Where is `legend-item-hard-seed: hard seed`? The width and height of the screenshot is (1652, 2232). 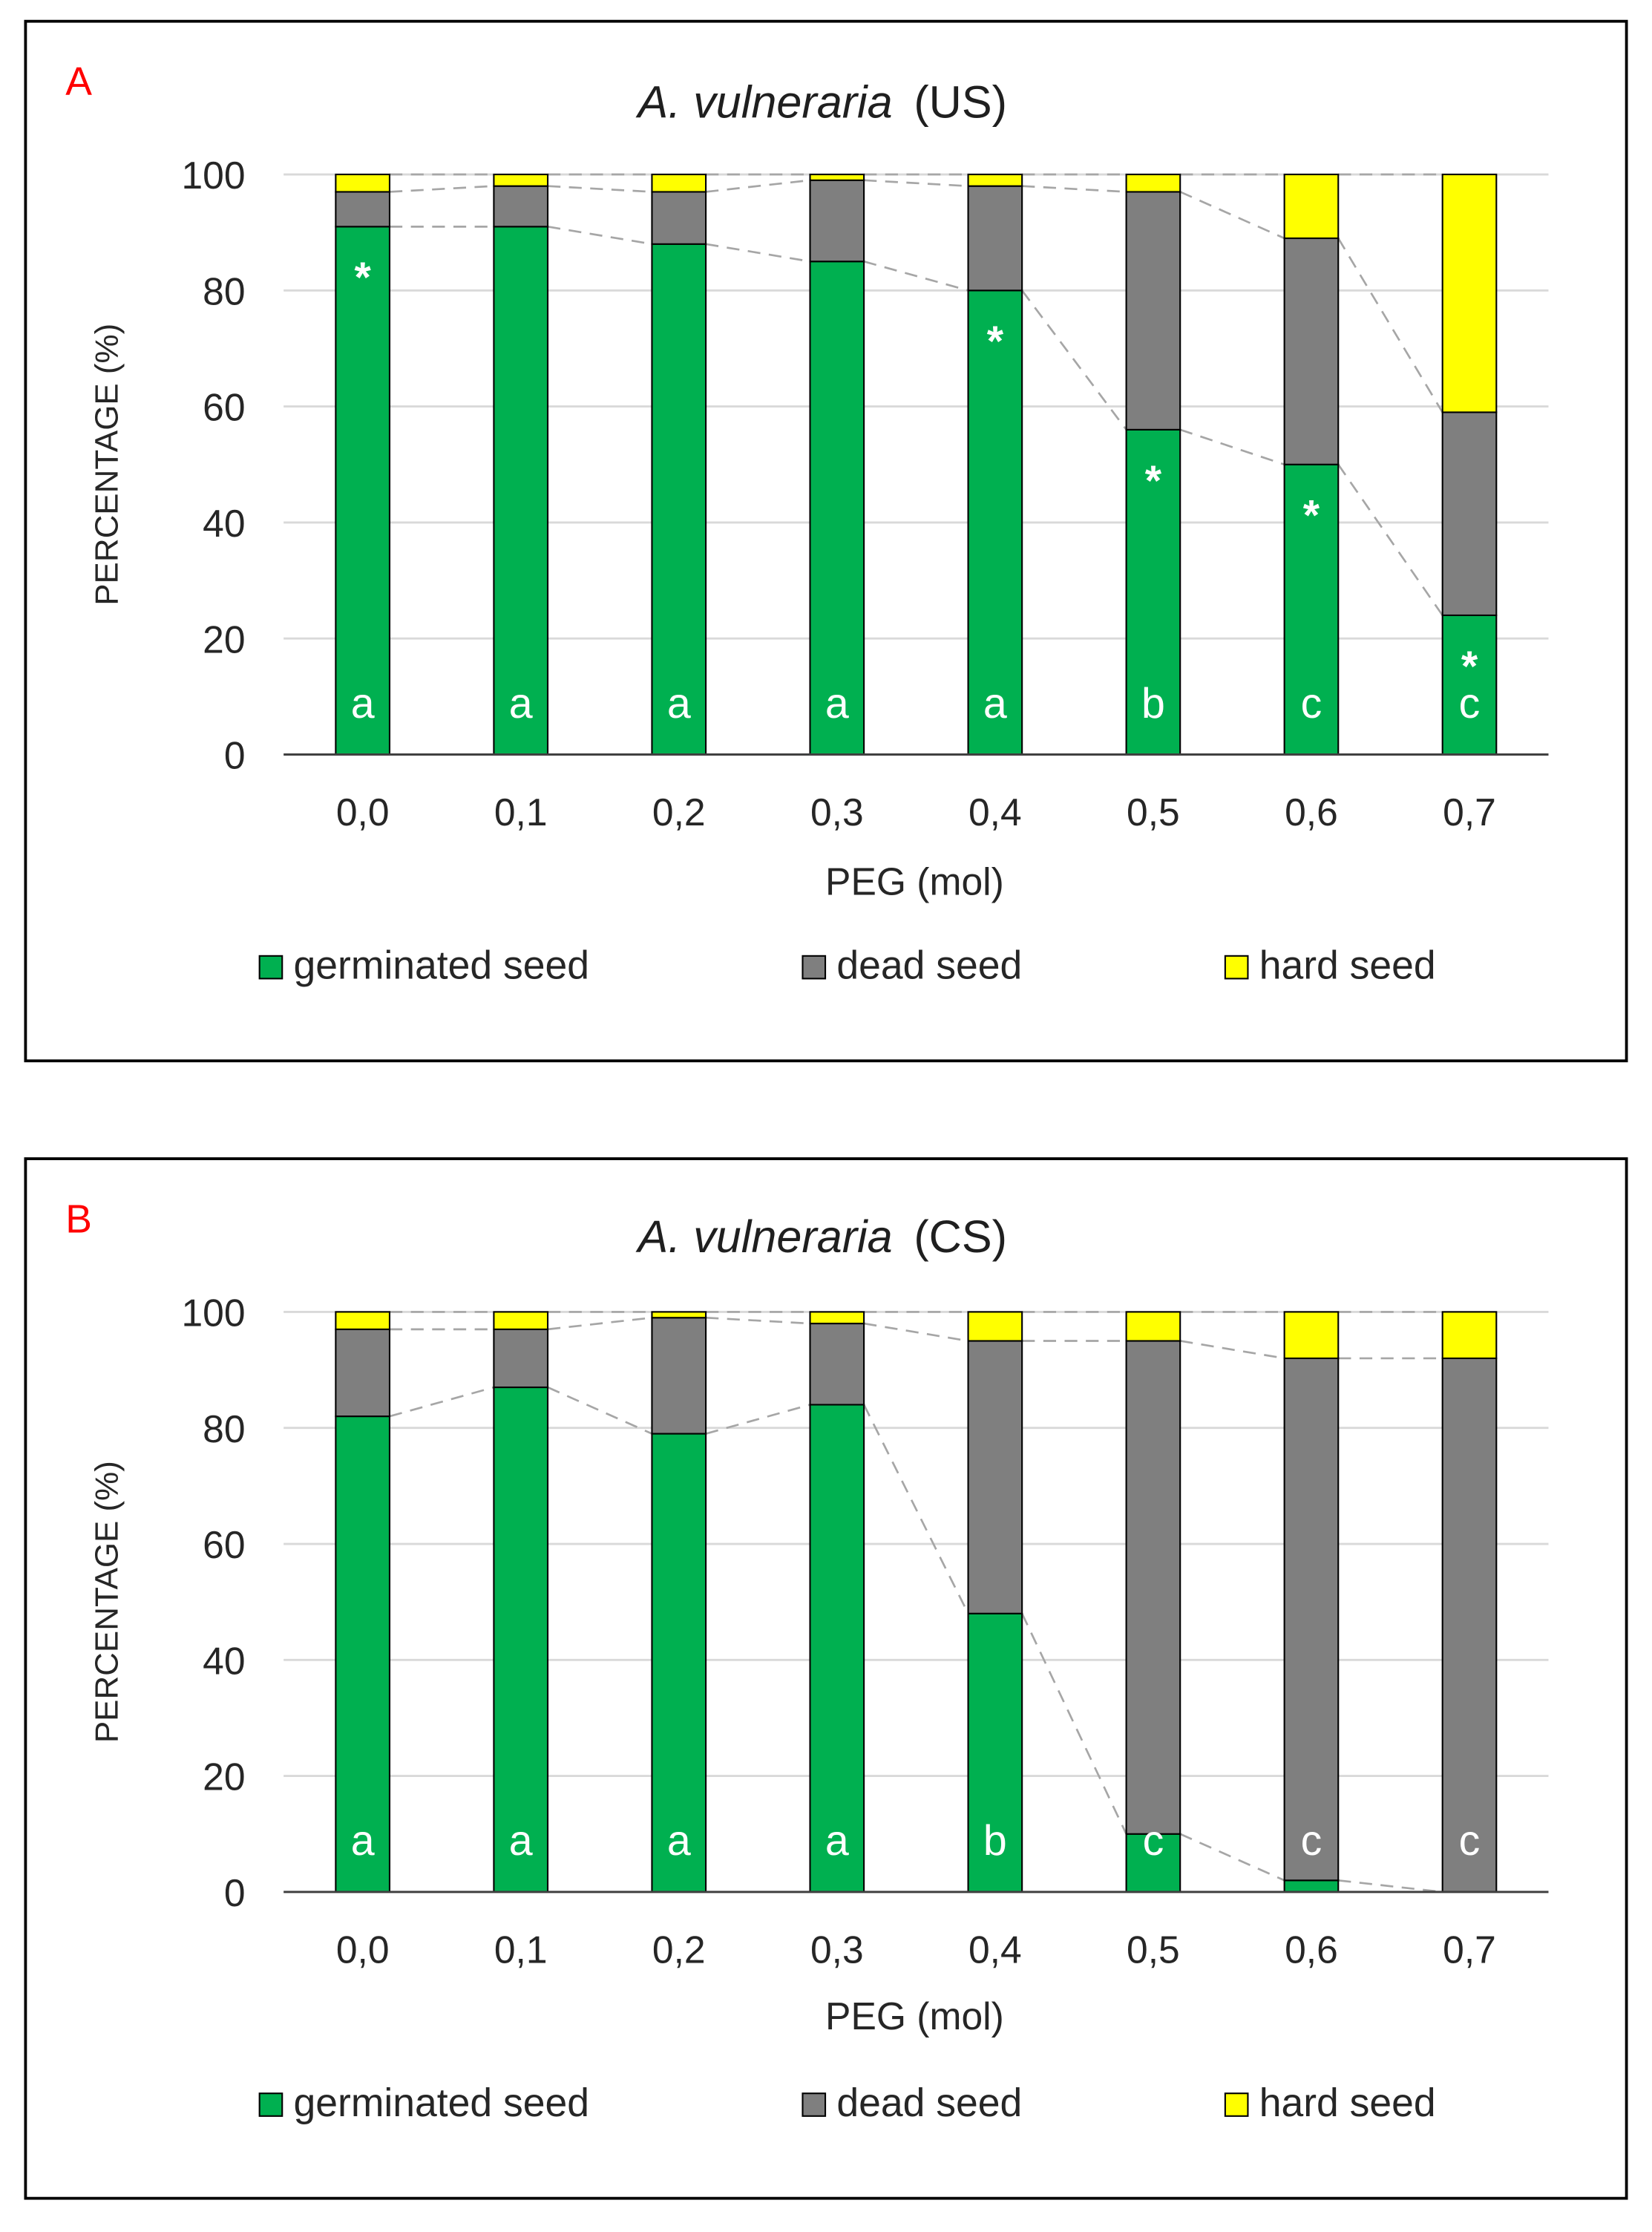 legend-item-hard-seed: hard seed is located at coordinates (1330, 965).